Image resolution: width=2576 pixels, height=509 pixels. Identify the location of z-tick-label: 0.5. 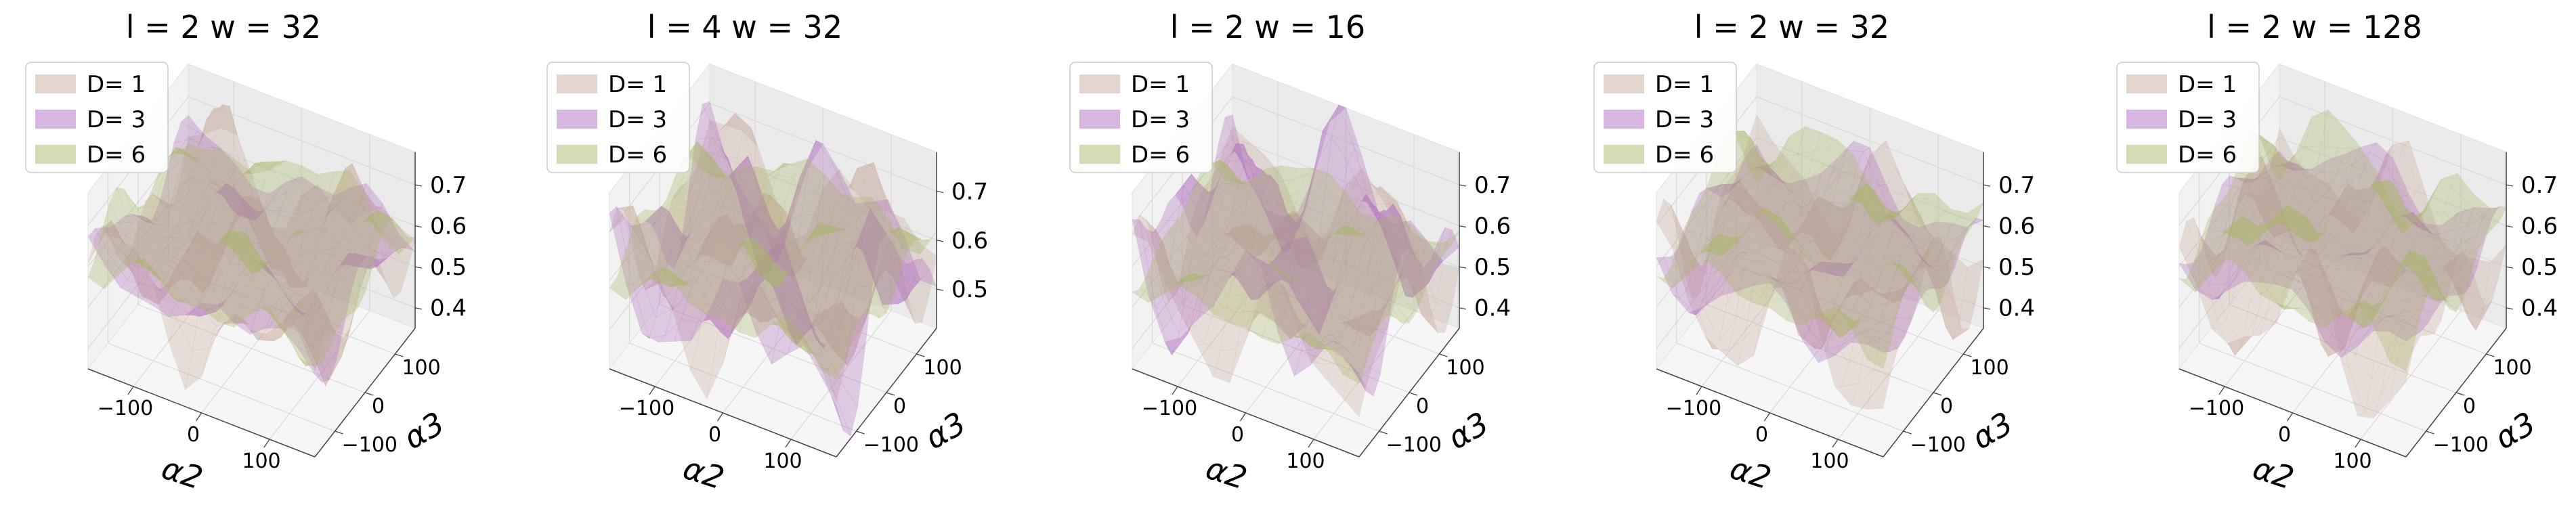
(2016, 267).